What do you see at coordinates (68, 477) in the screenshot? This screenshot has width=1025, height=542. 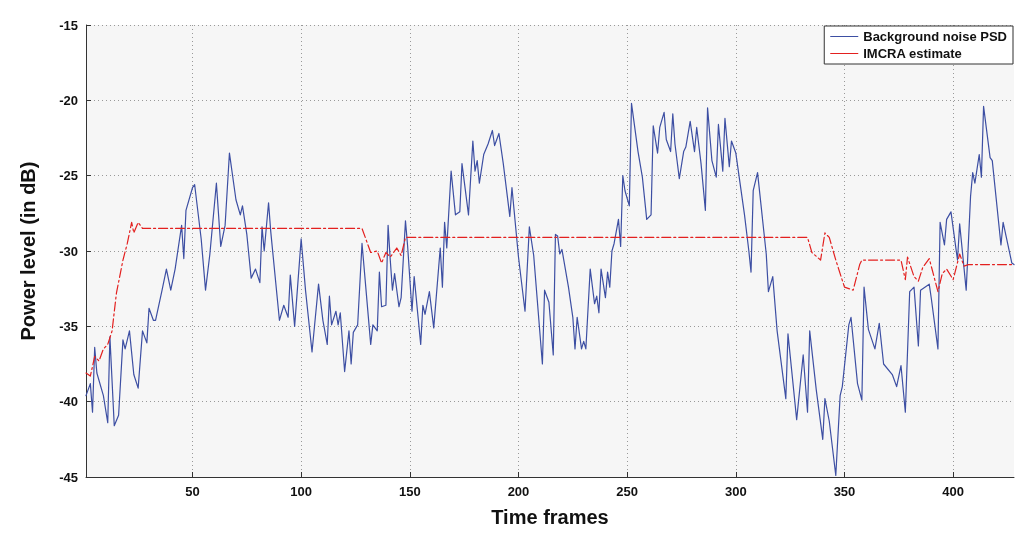 I see `y-tick-label: -45` at bounding box center [68, 477].